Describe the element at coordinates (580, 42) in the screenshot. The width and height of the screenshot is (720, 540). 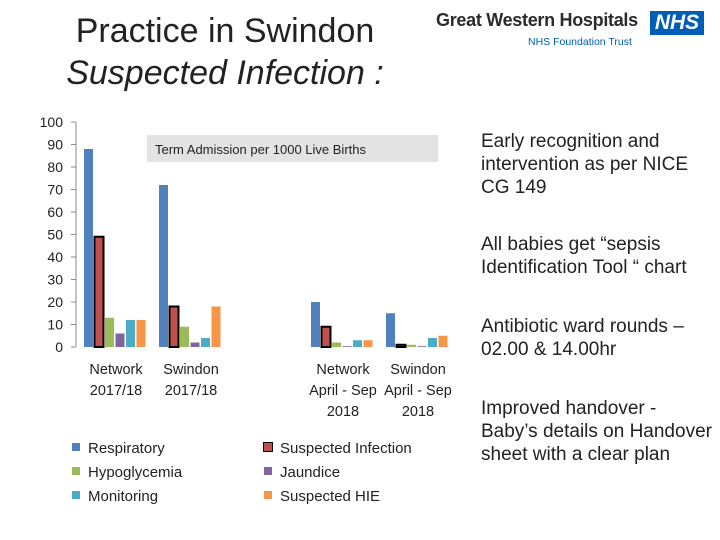
I see `logo-trust-text: NHS Foundation Trust` at that location.